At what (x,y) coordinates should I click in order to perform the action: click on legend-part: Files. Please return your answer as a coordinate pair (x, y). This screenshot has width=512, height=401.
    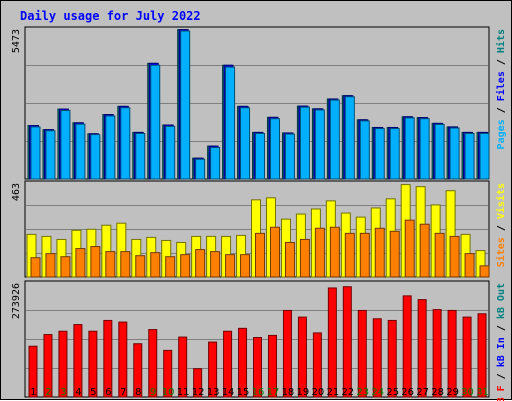
    Looking at the image, I should click on (501, 86).